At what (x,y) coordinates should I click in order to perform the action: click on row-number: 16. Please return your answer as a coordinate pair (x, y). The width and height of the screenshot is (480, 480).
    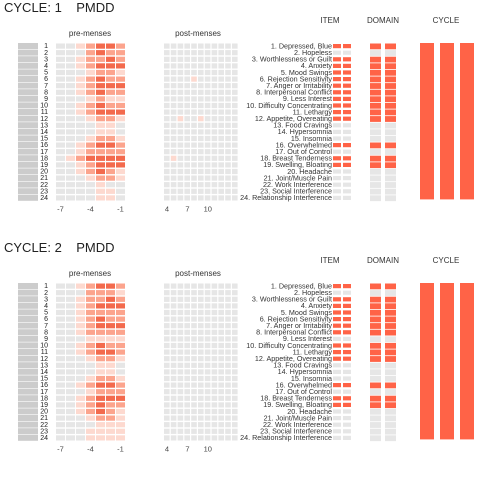
    Looking at the image, I should click on (44, 145).